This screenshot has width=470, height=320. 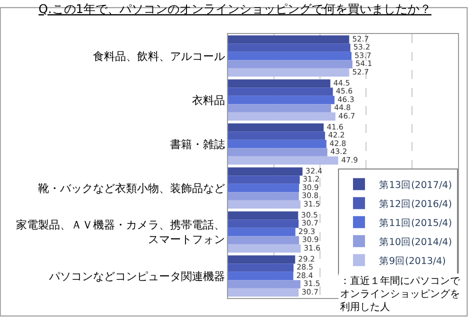 What do you see at coordinates (235, 9) in the screenshot?
I see `chart-title: Q.この1年で、パソコンのオンラインショッピングで何を買いましたか？` at bounding box center [235, 9].